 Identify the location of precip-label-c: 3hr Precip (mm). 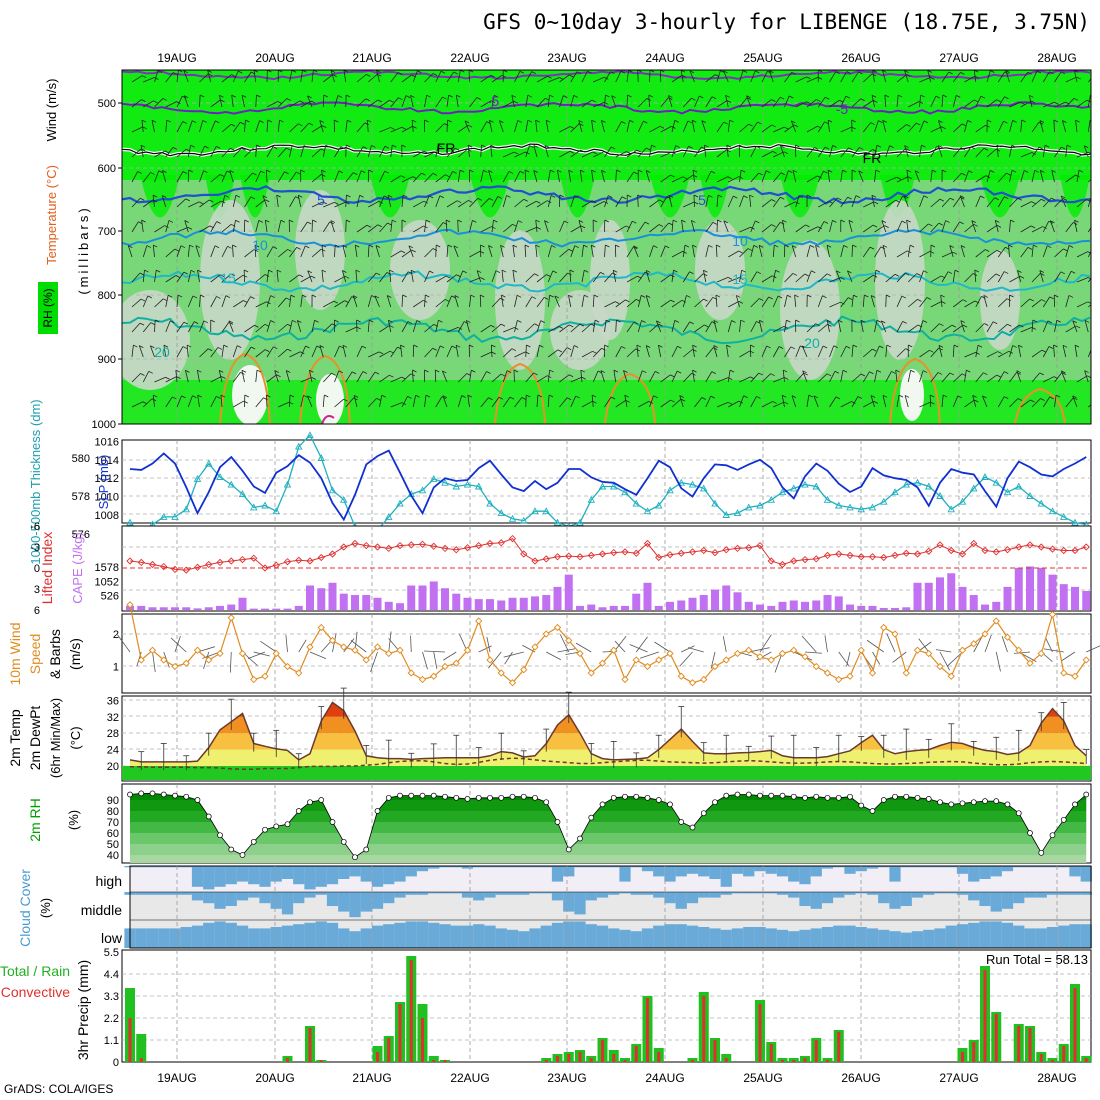
(83, 1010).